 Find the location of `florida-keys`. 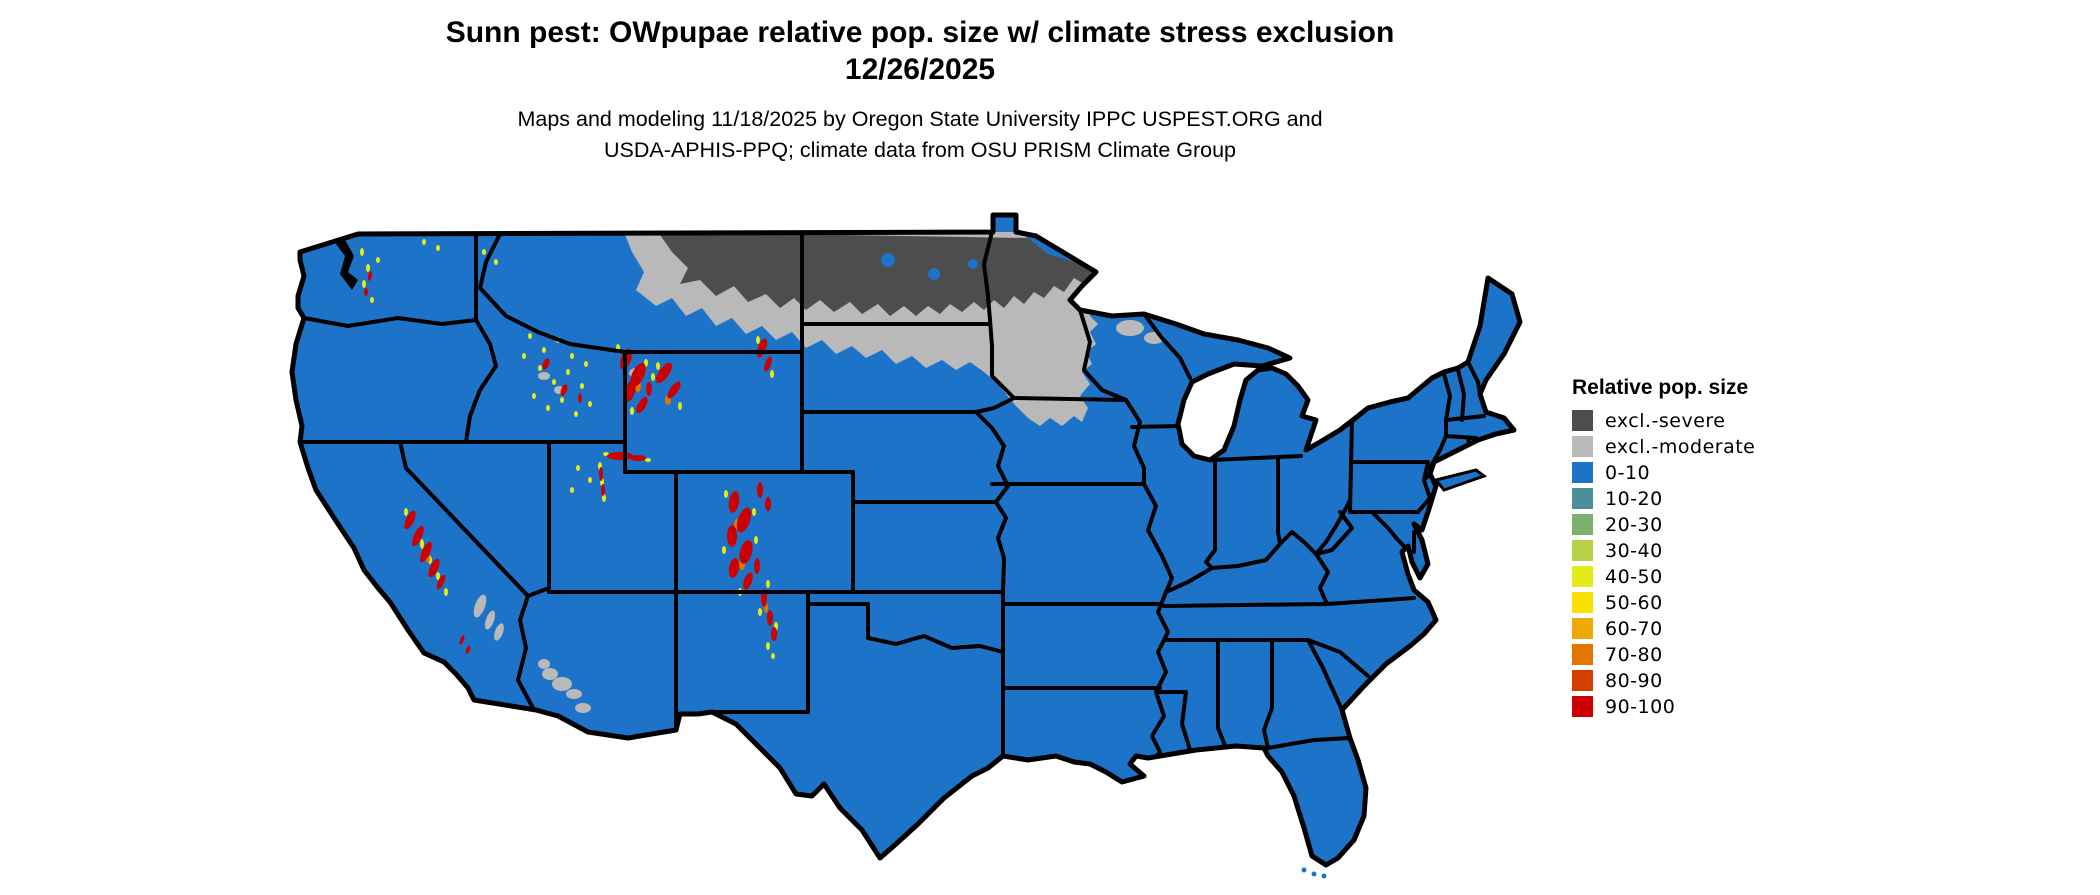

florida-keys is located at coordinates (1314, 873).